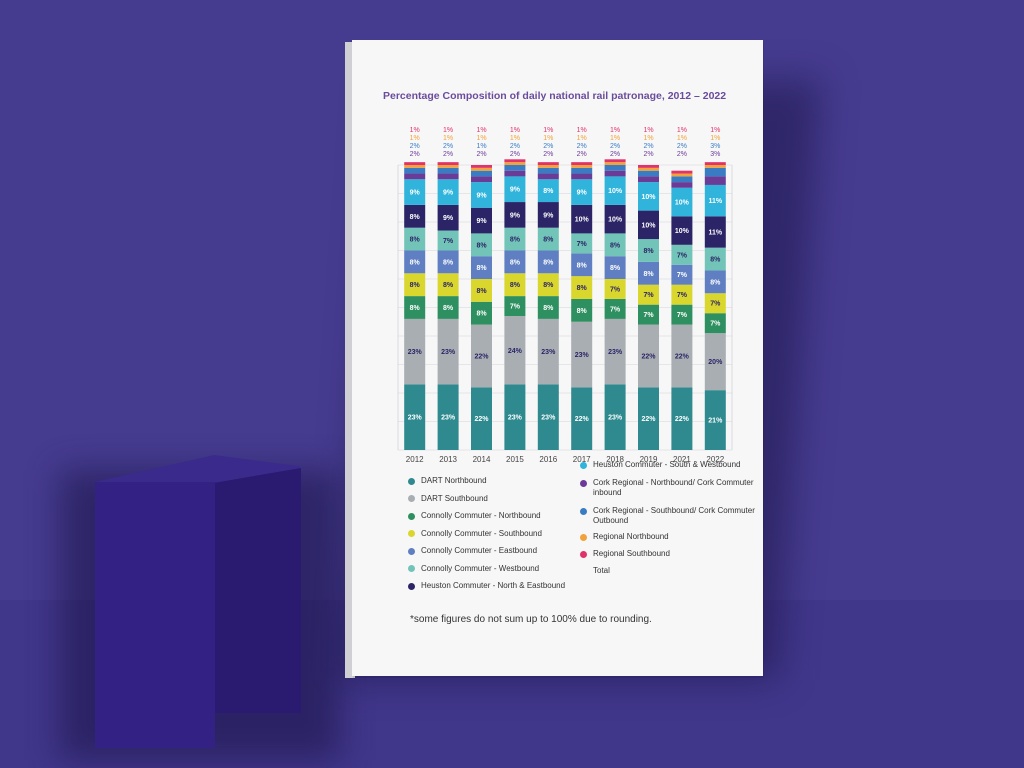  What do you see at coordinates (454, 498) in the screenshot?
I see `legend-label: DART Southbound` at bounding box center [454, 498].